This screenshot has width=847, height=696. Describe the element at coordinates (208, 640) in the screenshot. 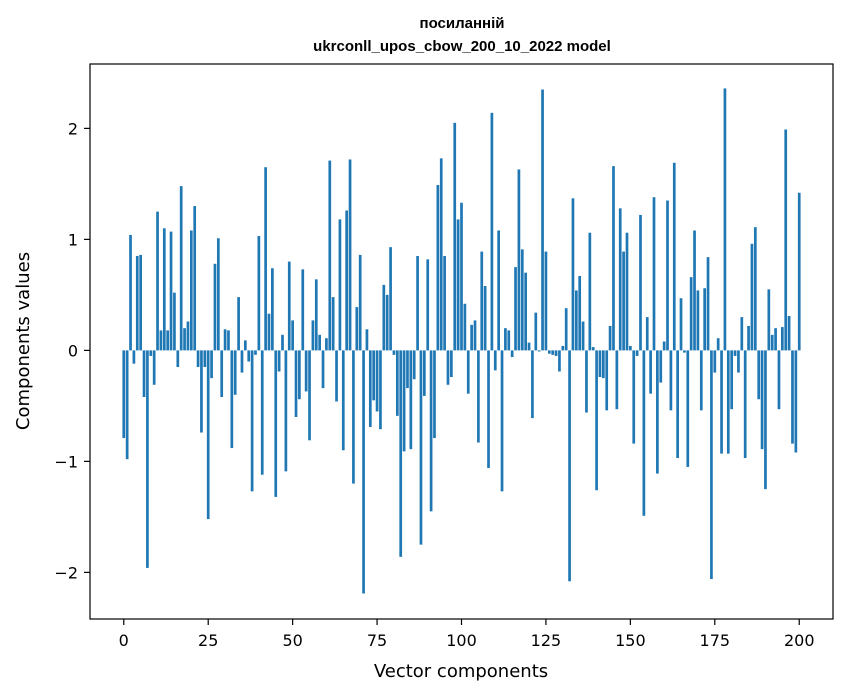

I see `x-tick-label-25: 25` at that location.